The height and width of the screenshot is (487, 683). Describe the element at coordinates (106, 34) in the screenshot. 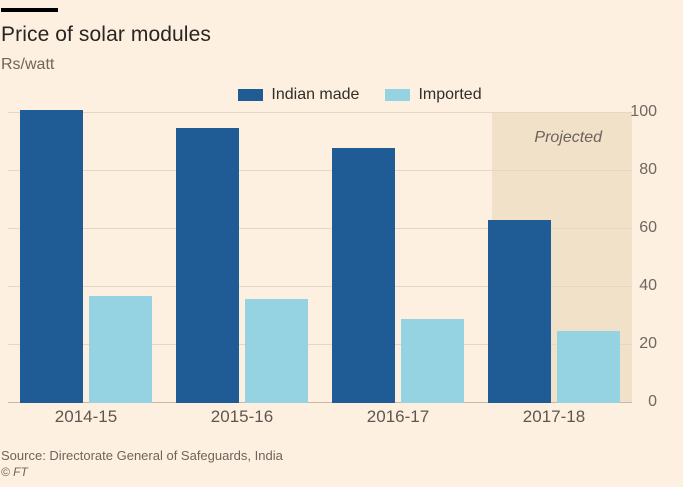

I see `chart-title: Price of solar modules` at that location.